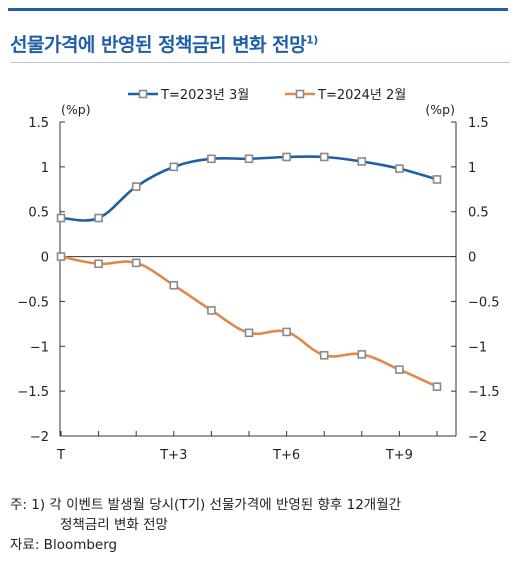 This screenshot has width=516, height=571. What do you see at coordinates (478, 213) in the screenshot?
I see `y-tick-label-right: 0.5` at bounding box center [478, 213].